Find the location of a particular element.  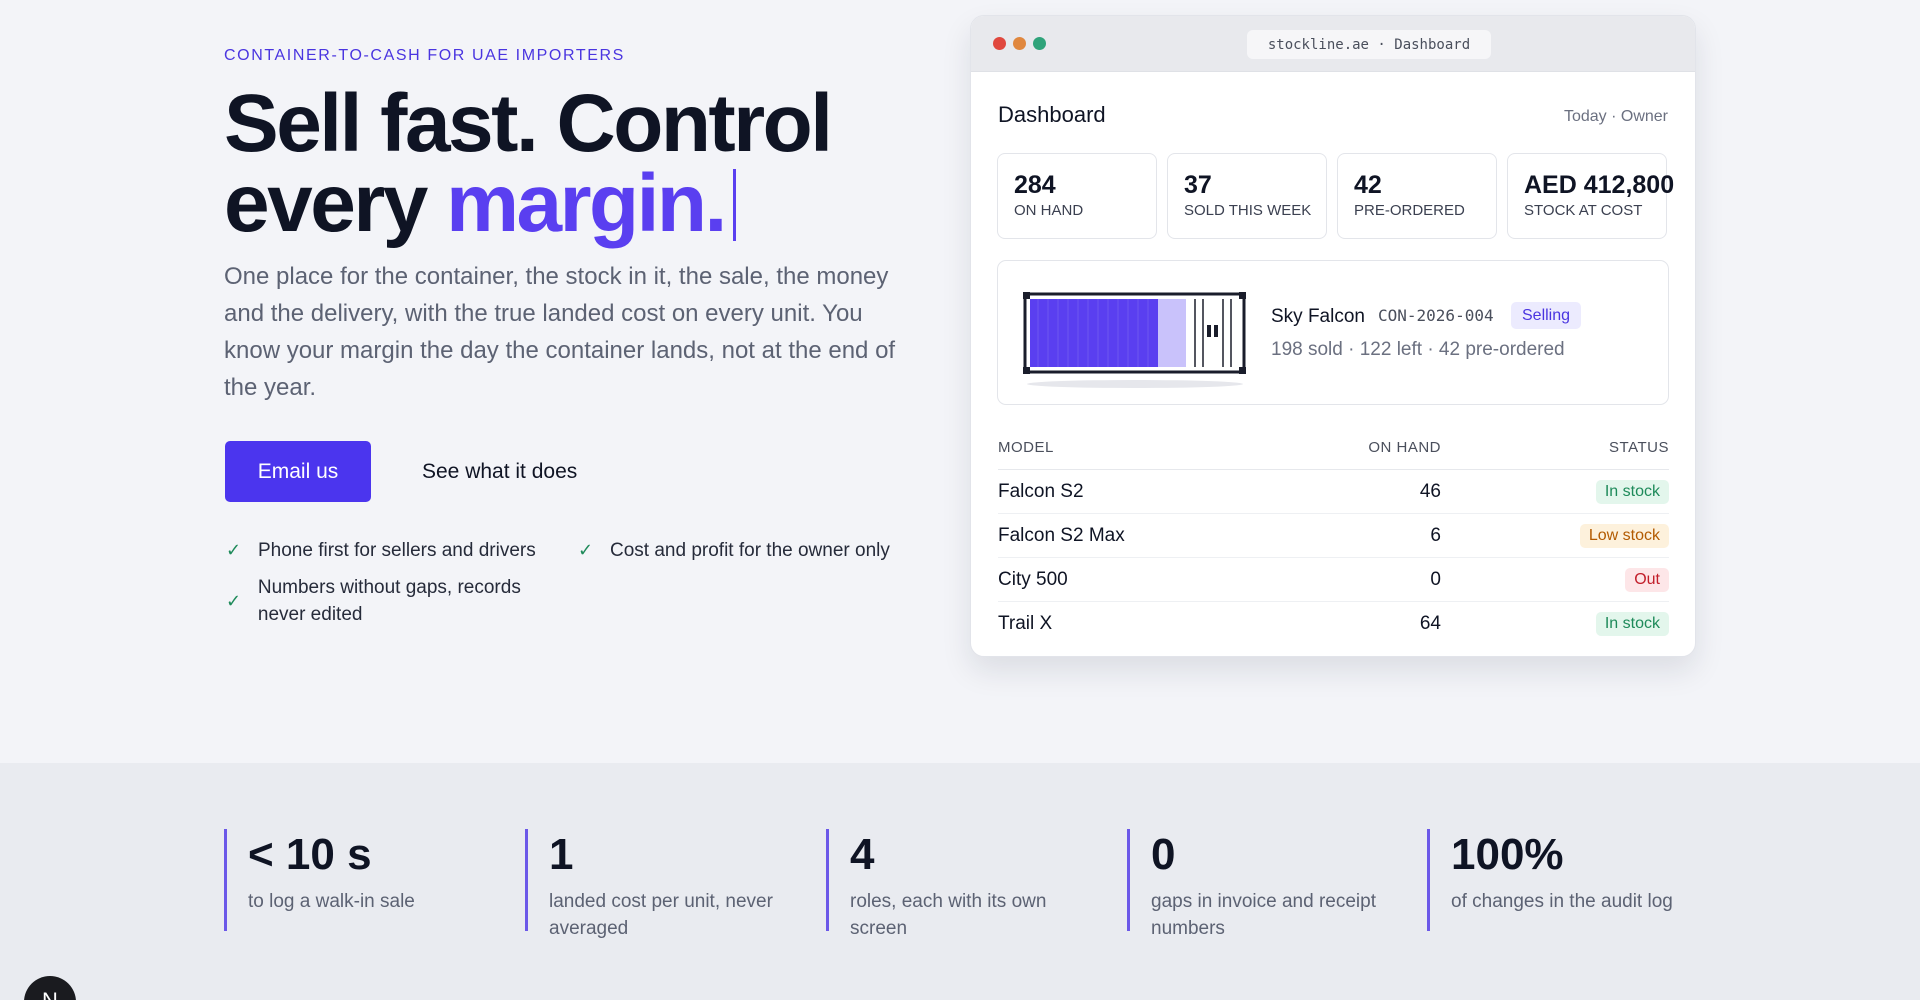

hero-headline: Sell fast. Control every margin. is located at coordinates (584, 164).